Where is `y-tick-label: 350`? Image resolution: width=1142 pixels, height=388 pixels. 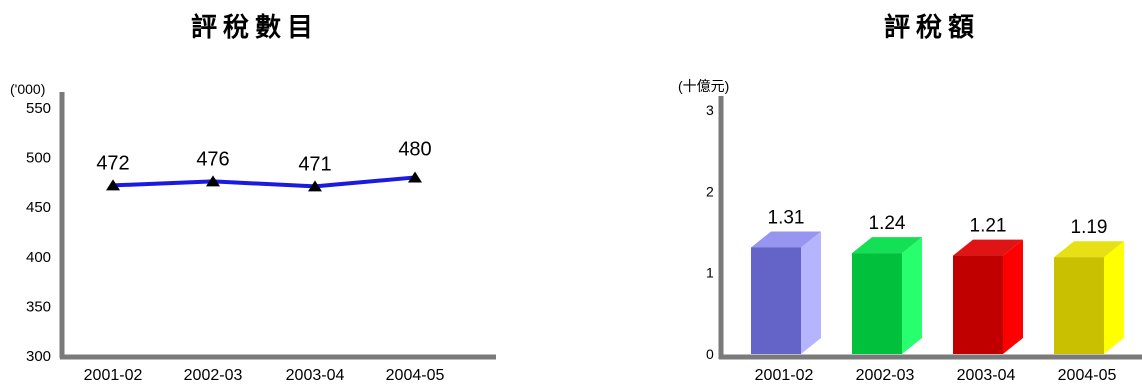 y-tick-label: 350 is located at coordinates (38, 306).